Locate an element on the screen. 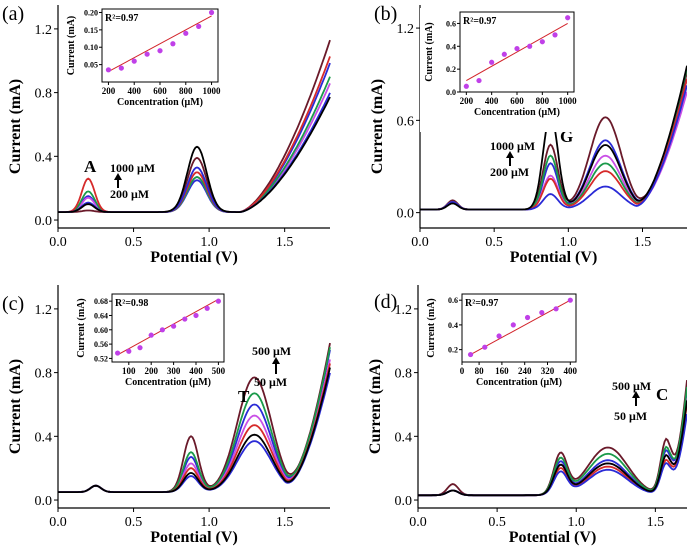  inset-y-tick-label: 0.2 is located at coordinates (453, 350).